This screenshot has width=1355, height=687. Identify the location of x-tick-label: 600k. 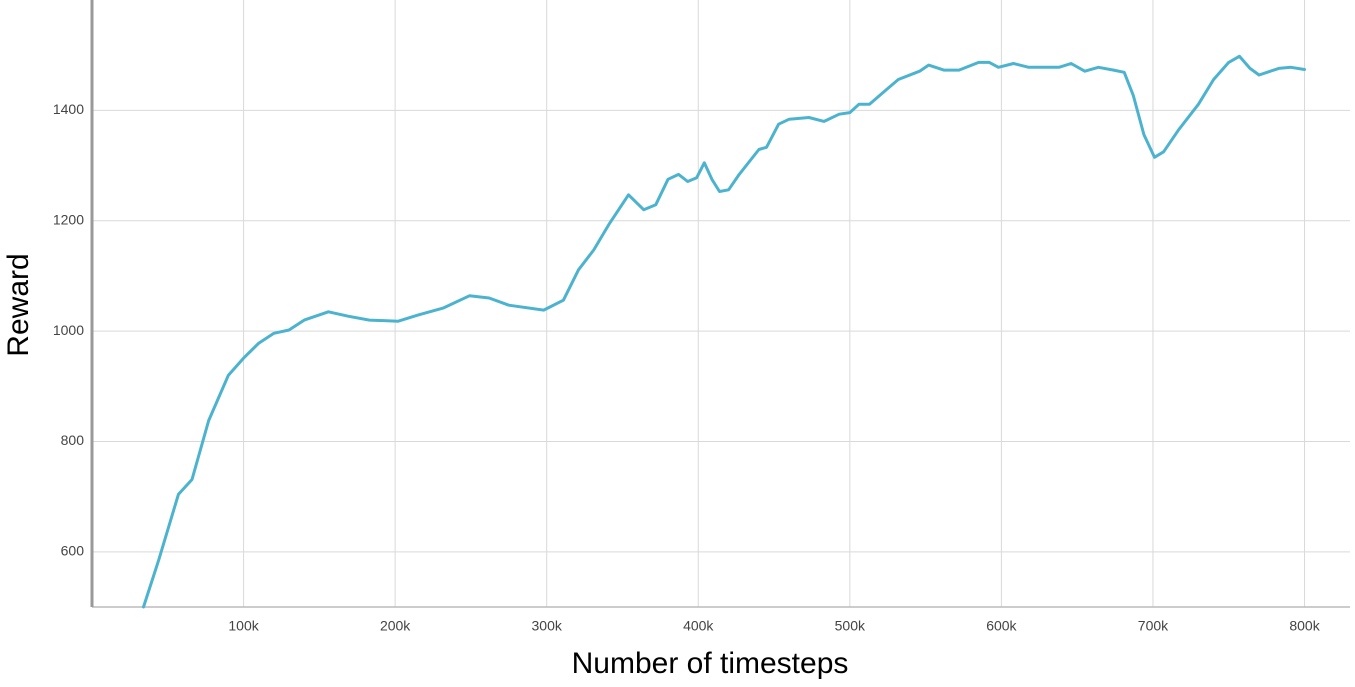
(1001, 626).